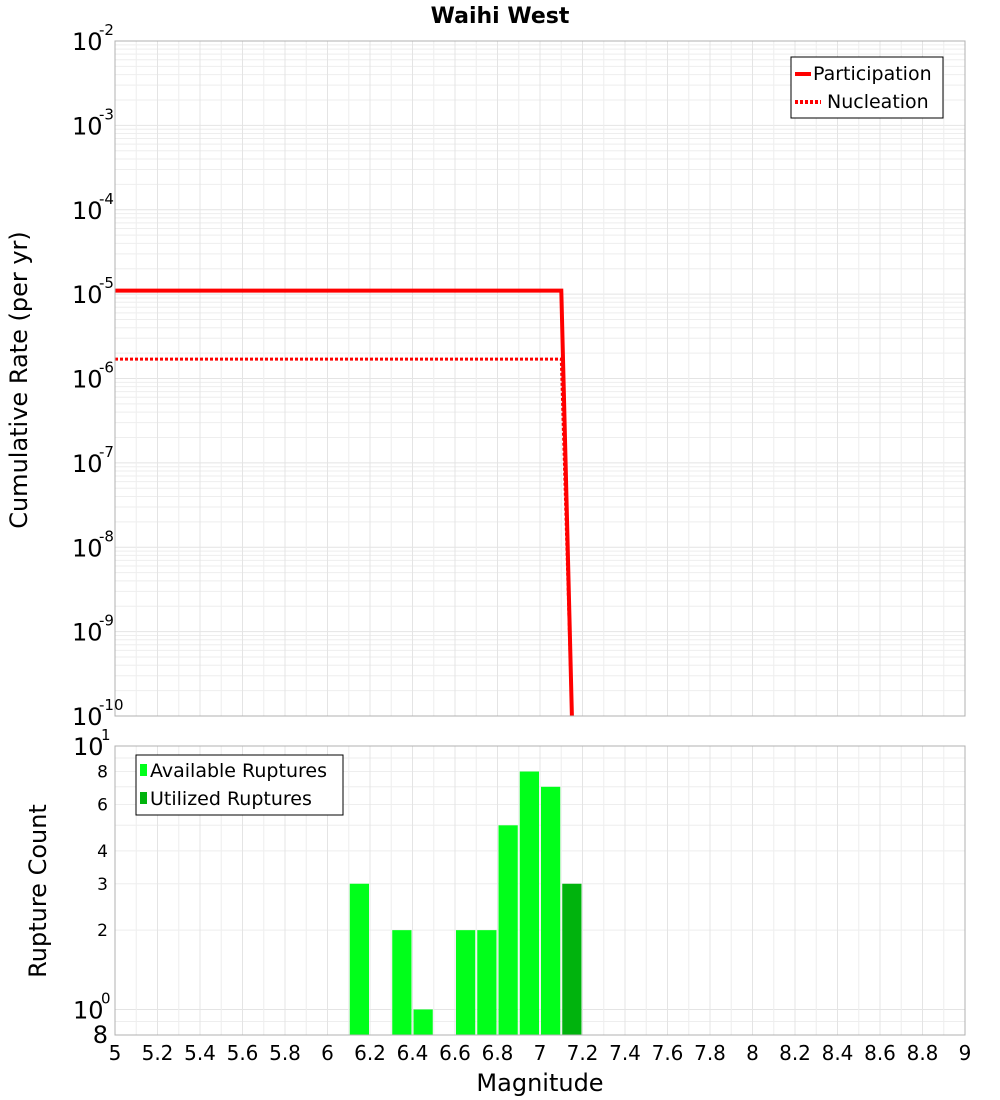 This screenshot has width=1000, height=1100. Describe the element at coordinates (752, 1053) in the screenshot. I see `x-tick-label: 8` at that location.